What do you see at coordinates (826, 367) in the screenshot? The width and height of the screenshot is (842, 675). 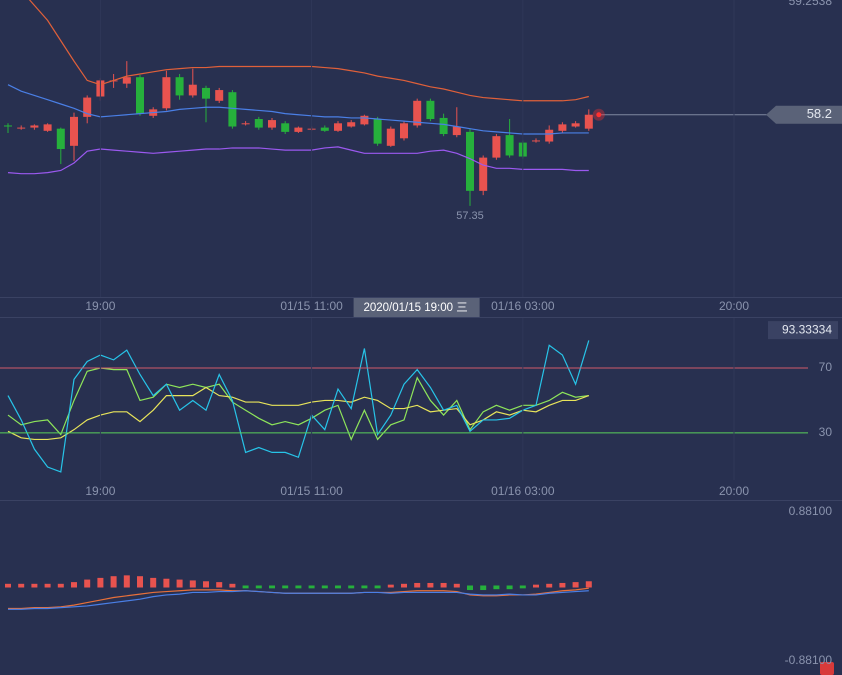 I see `y-tick-label: 70` at bounding box center [826, 367].